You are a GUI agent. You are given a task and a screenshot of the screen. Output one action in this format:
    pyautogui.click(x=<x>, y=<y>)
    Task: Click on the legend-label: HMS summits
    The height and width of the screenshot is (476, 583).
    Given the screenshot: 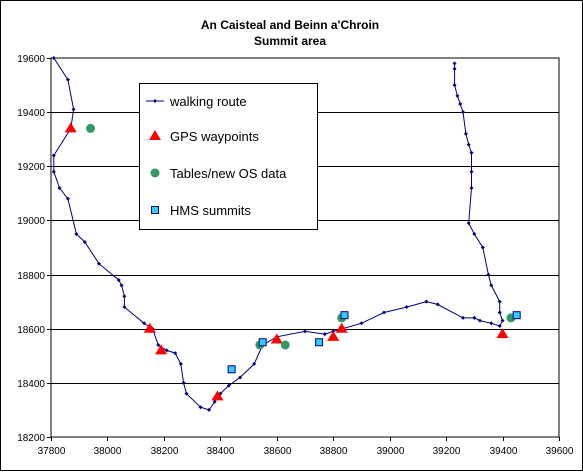 What is the action you would take?
    pyautogui.click(x=210, y=210)
    